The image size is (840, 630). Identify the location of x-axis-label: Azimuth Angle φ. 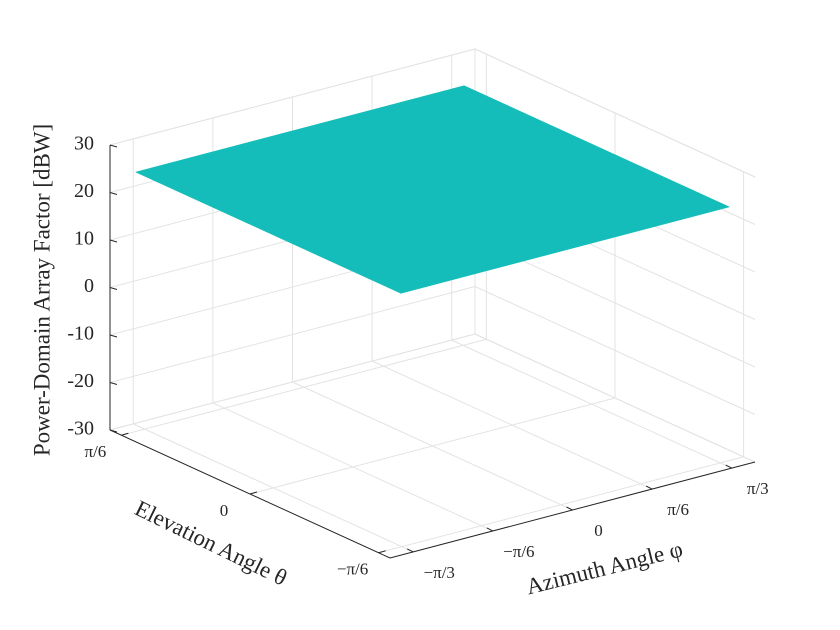
(604, 567).